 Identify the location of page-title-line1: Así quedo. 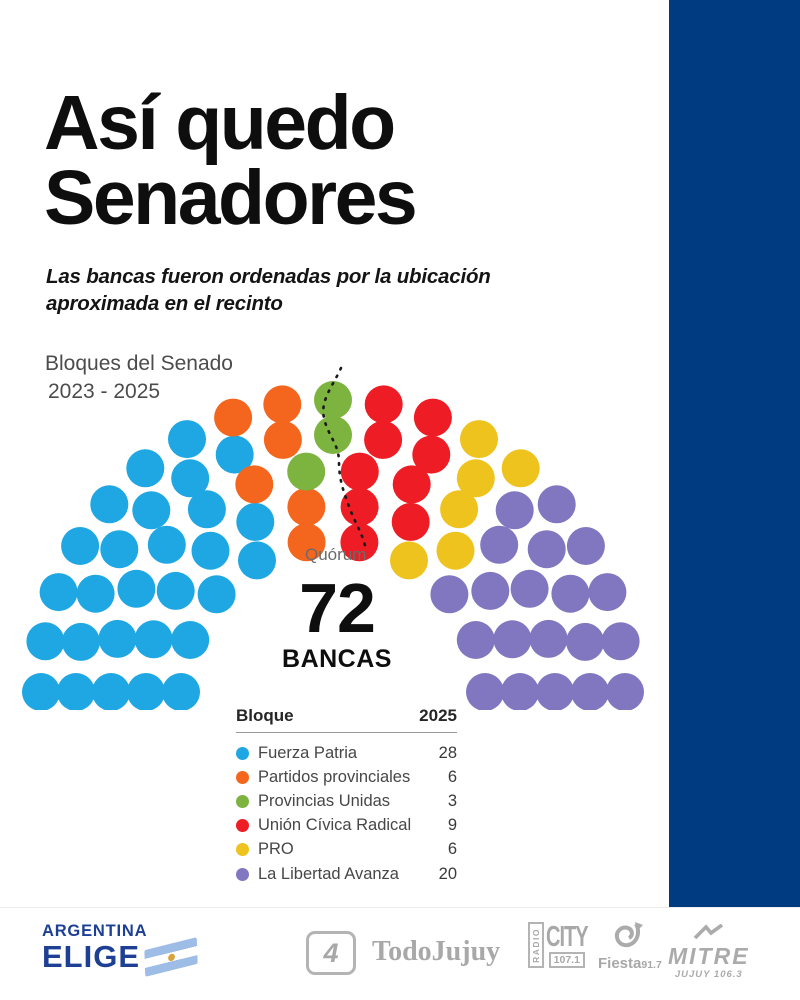
(220, 123).